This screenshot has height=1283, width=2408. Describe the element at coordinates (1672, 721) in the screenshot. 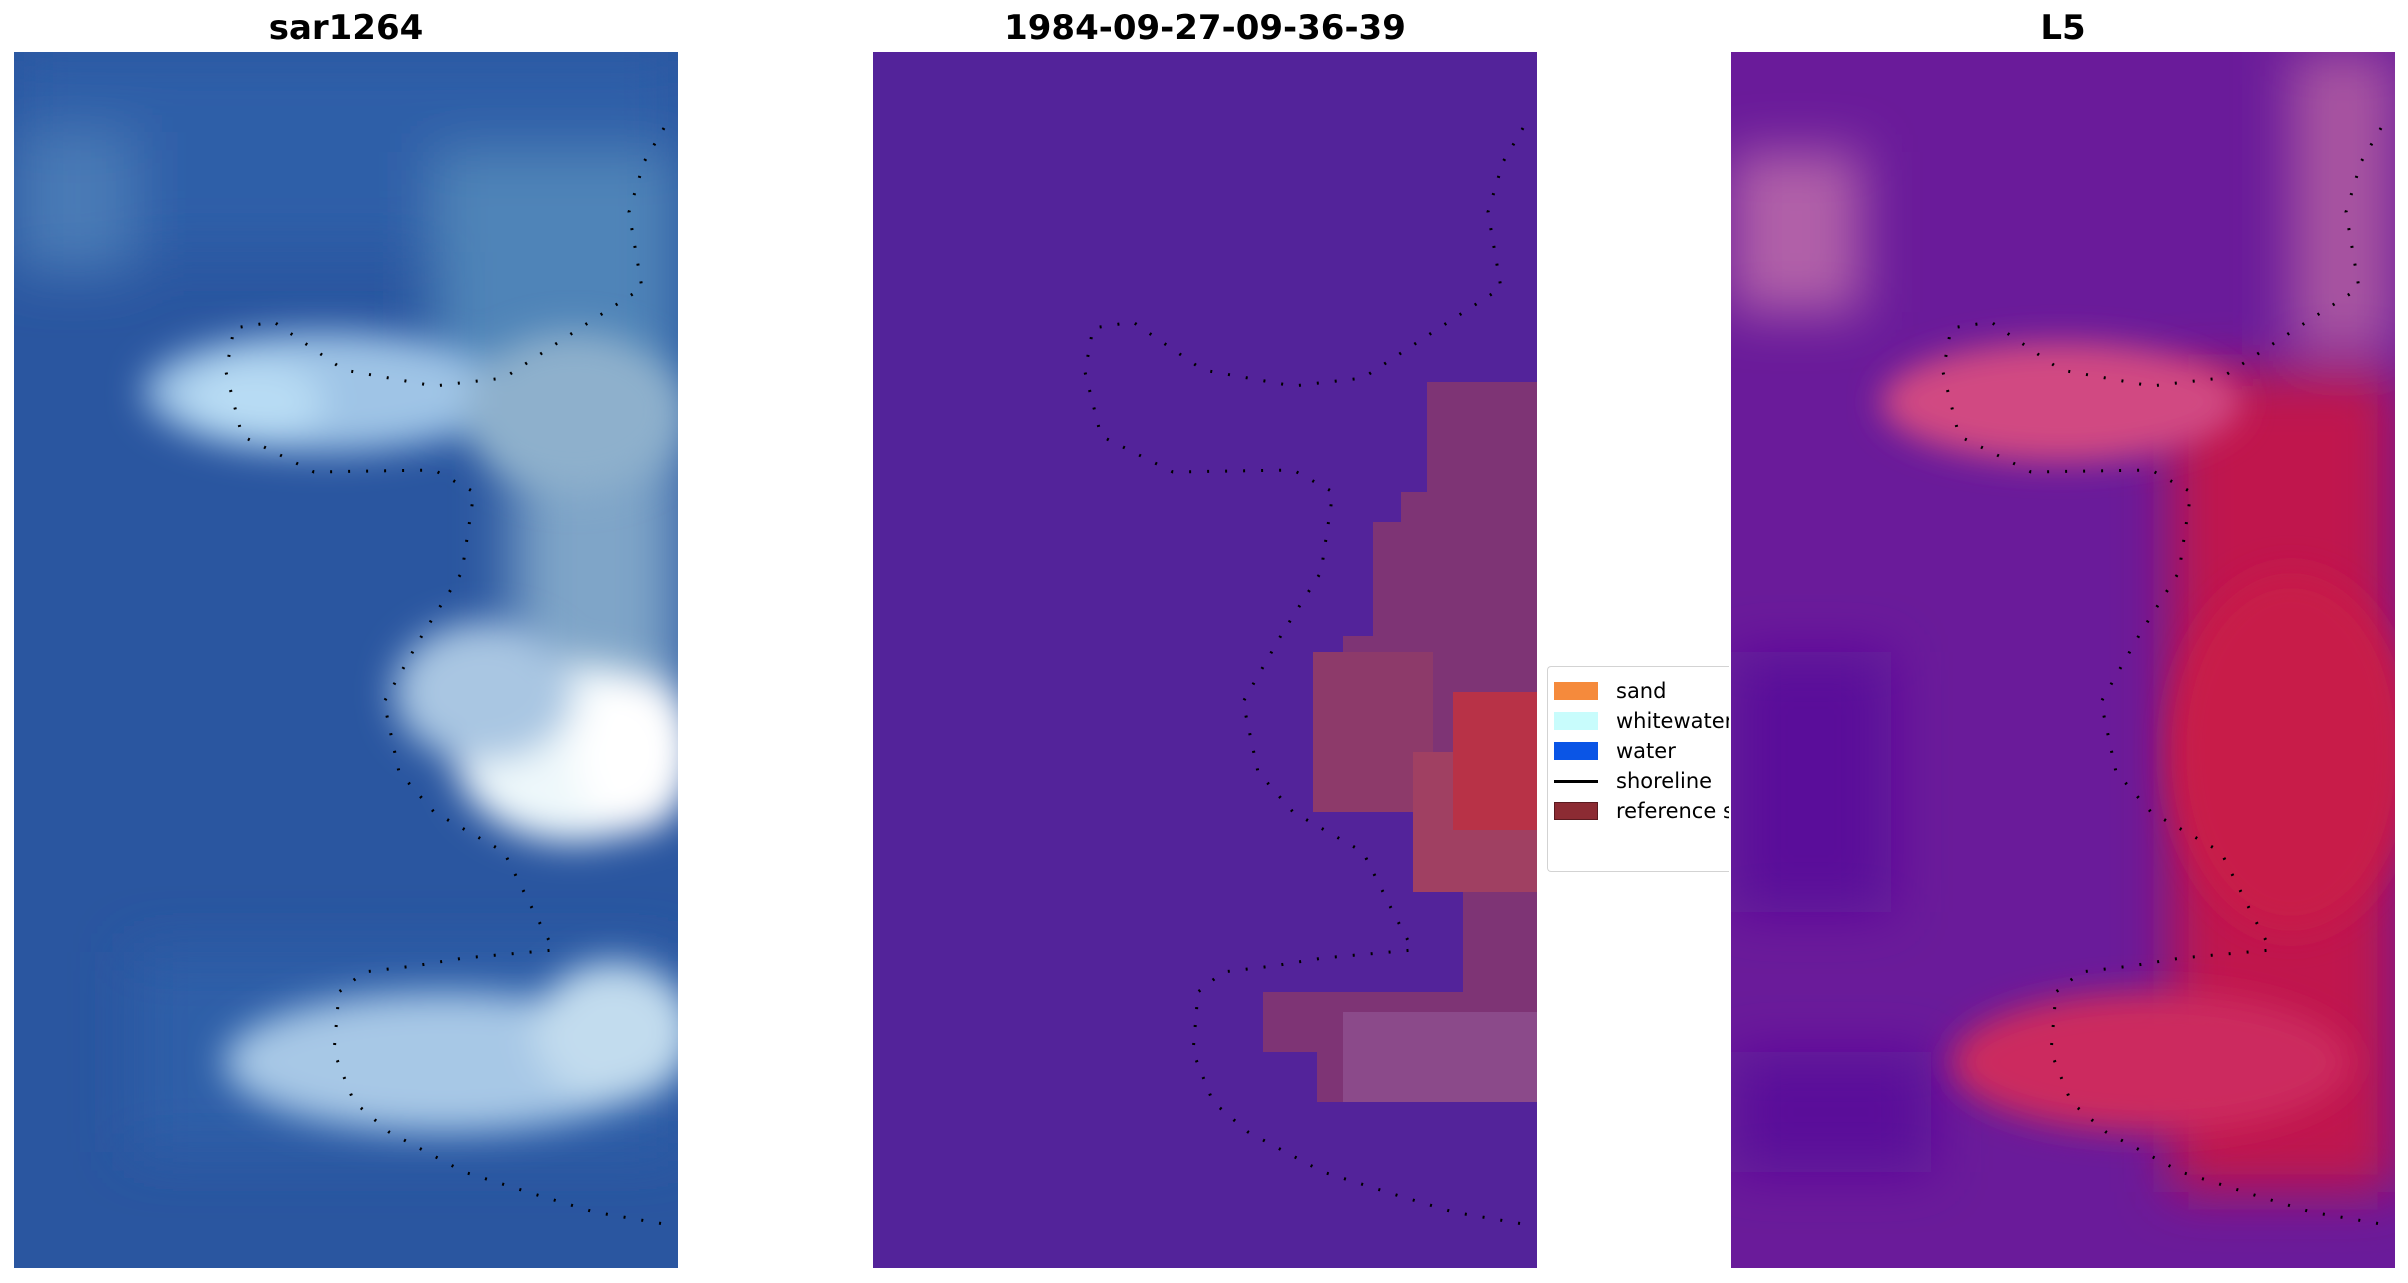

I see `legend-label: whitewater` at that location.